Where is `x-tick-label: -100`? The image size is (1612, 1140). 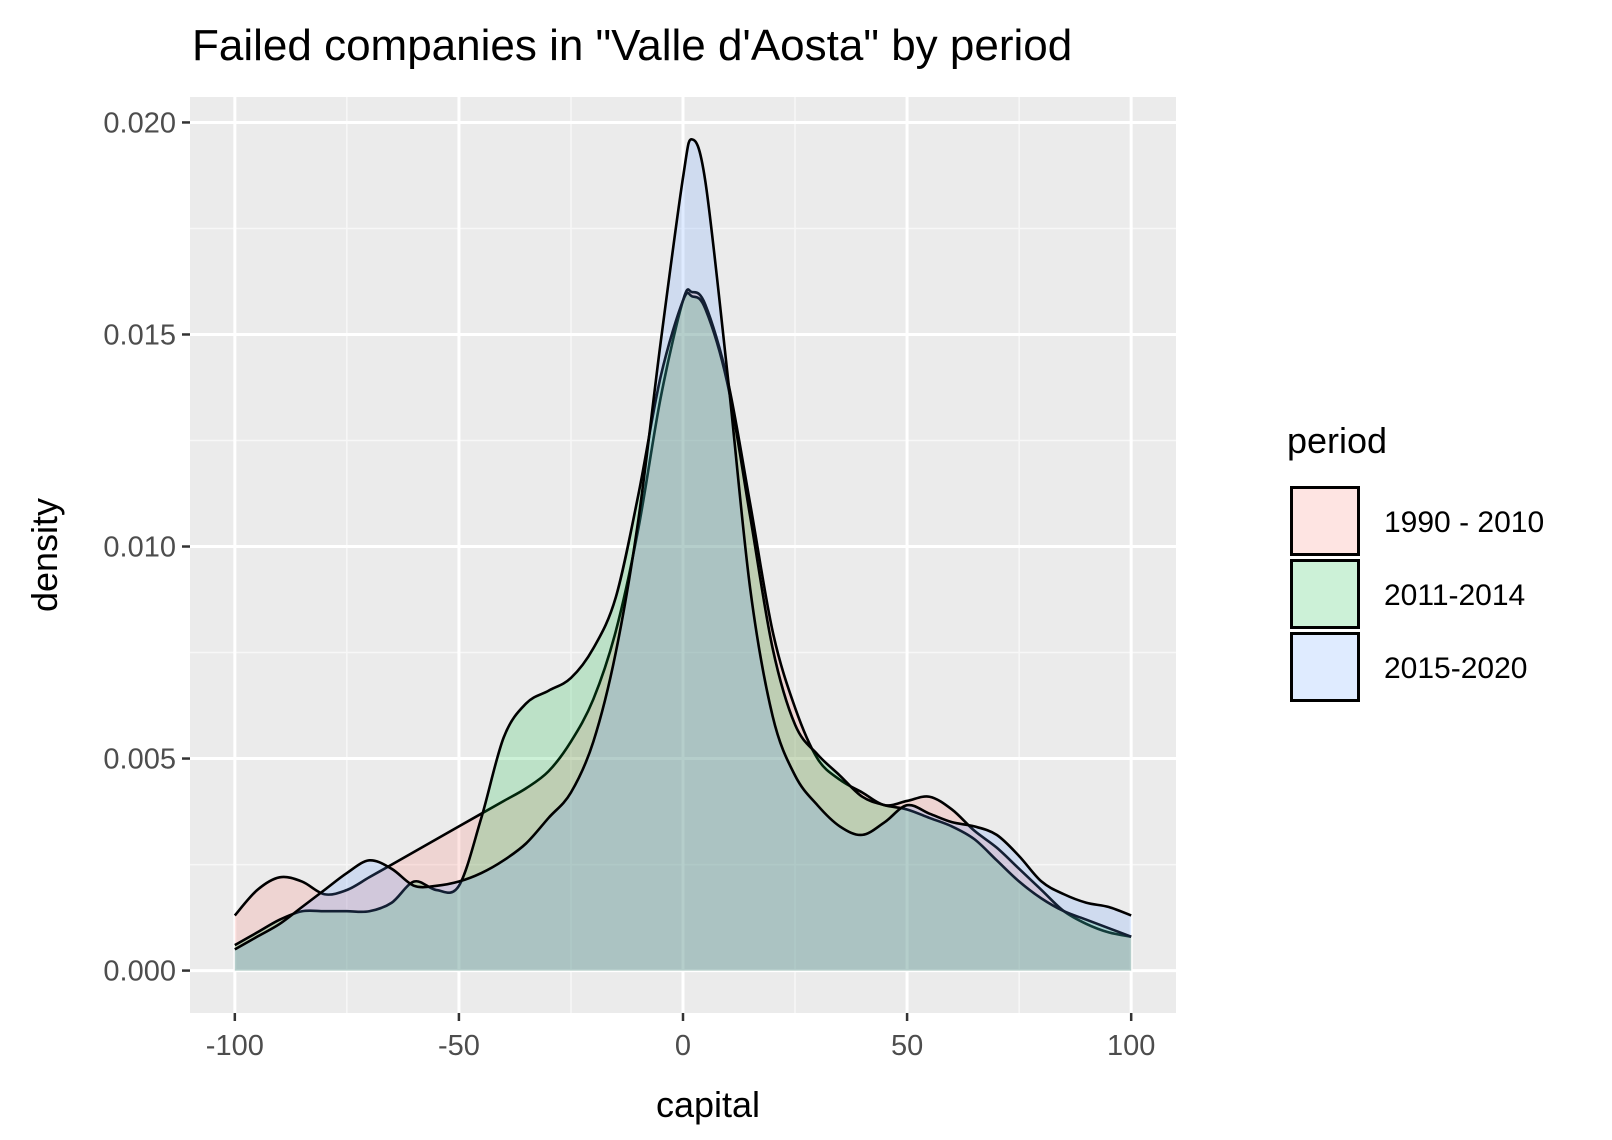
x-tick-label: -100 is located at coordinates (235, 1046).